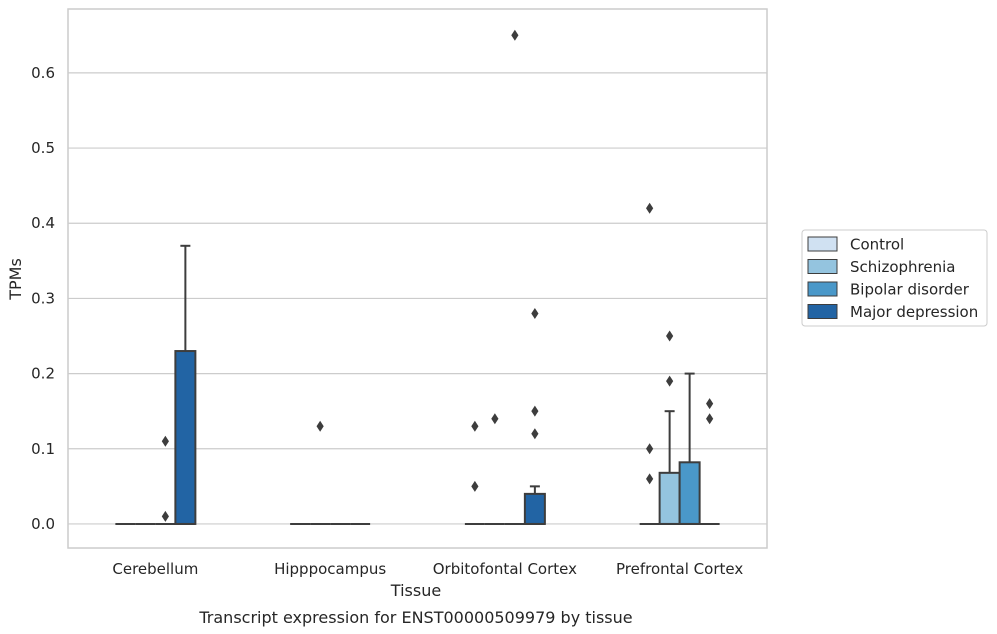 This screenshot has width=997, height=634. Describe the element at coordinates (902, 267) in the screenshot. I see `legend-label: Schizophrenia` at that location.